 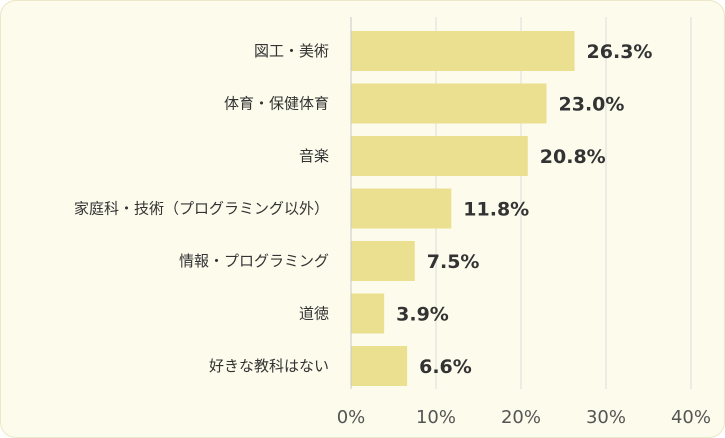 I want to click on value-label-4: 7.5%, so click(x=453, y=262).